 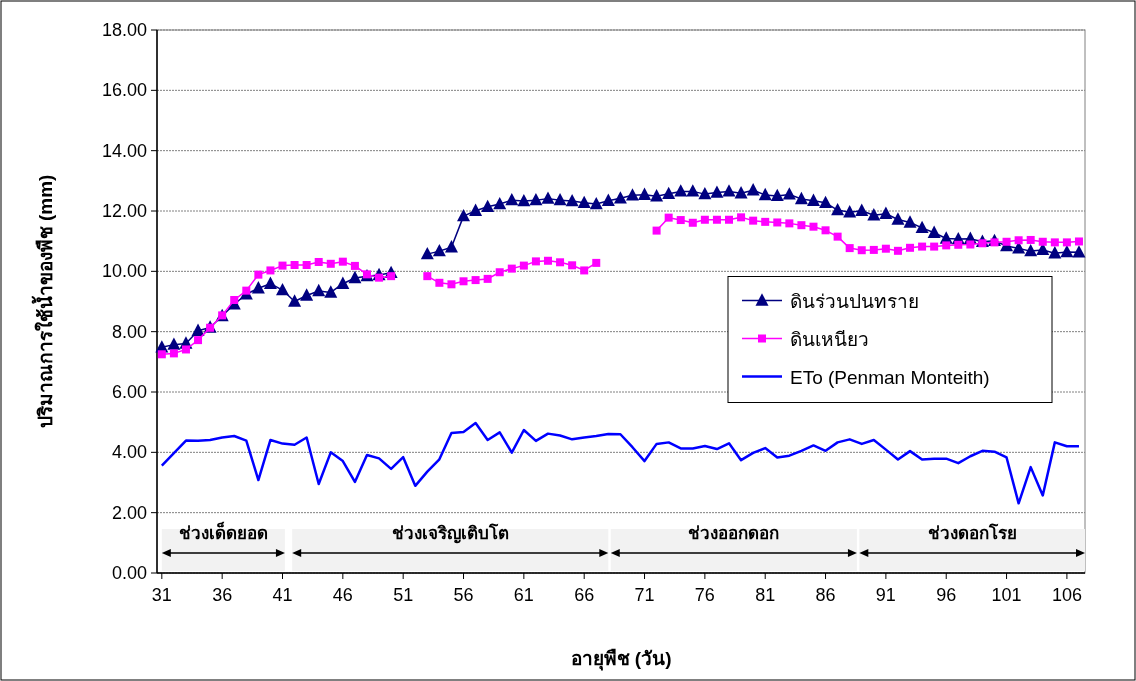 What do you see at coordinates (124, 90) in the screenshot?
I see `y-tick-label: 16.00` at bounding box center [124, 90].